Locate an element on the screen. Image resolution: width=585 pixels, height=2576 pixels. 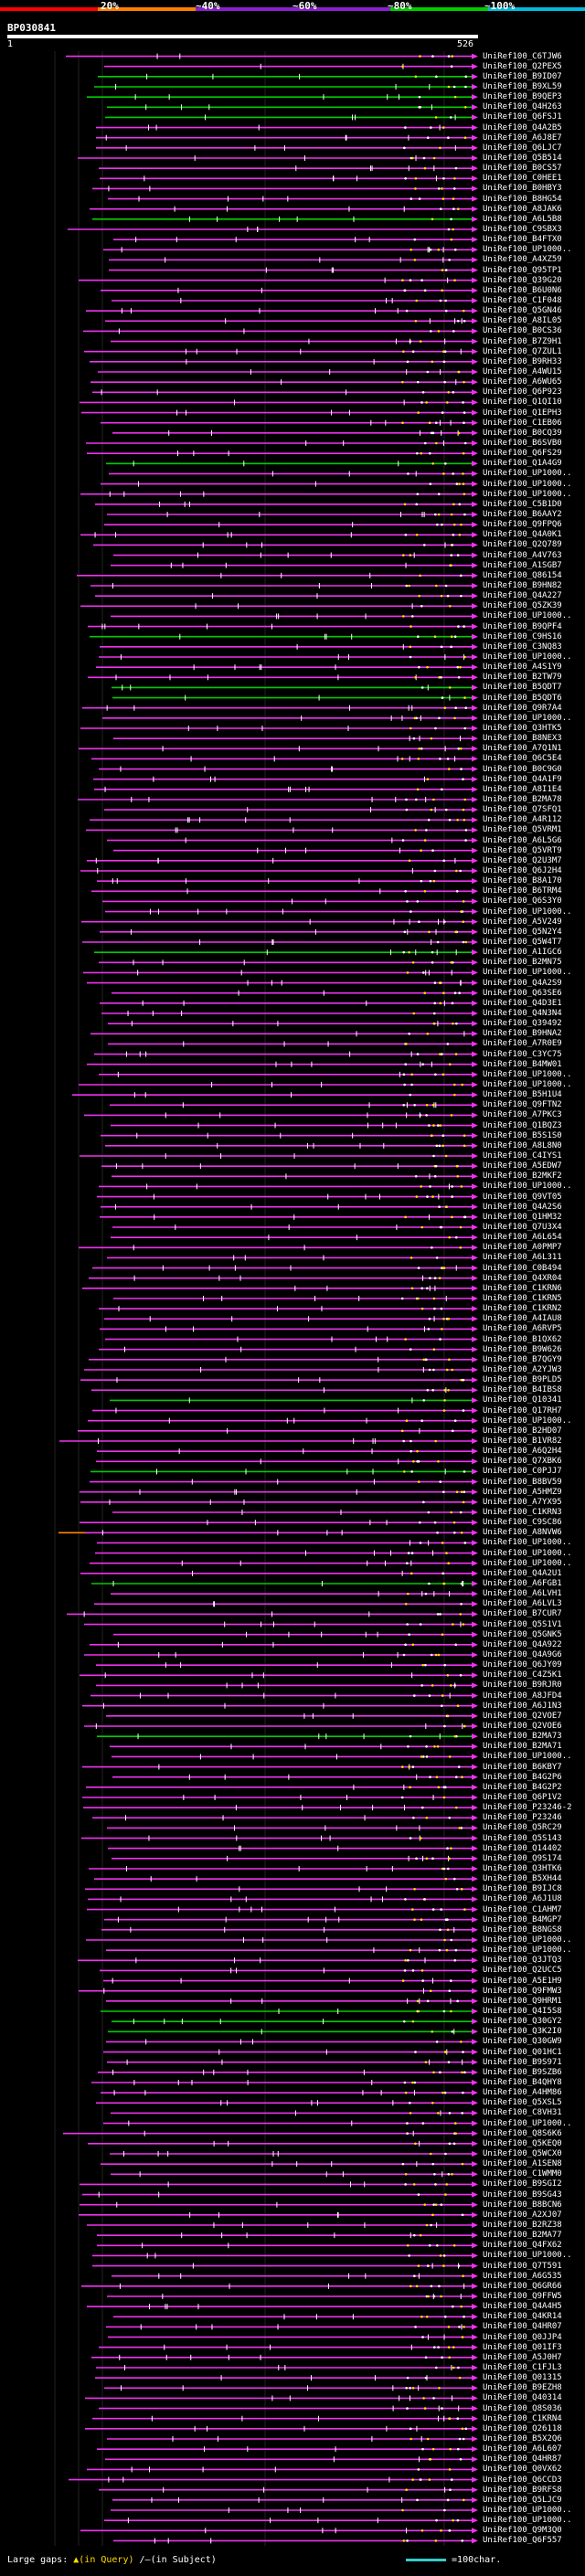
hit-label: UniRef100_Q4A2B5 is located at coordinates (522, 127).